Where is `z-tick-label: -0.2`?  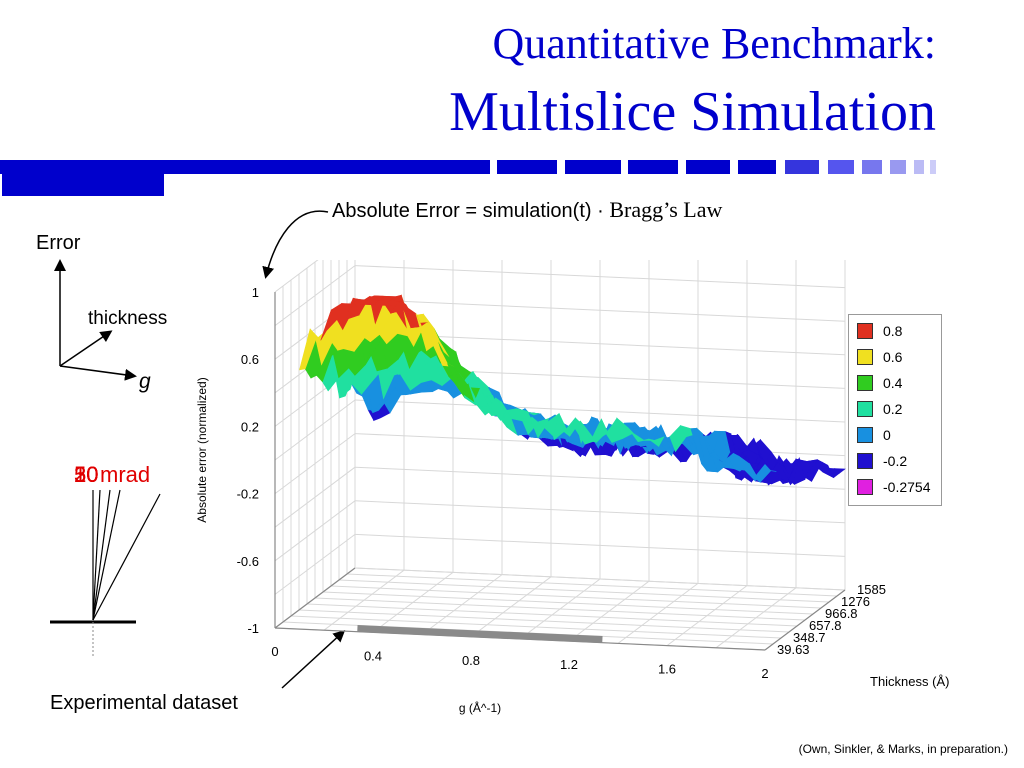 z-tick-label: -0.2 is located at coordinates (248, 494).